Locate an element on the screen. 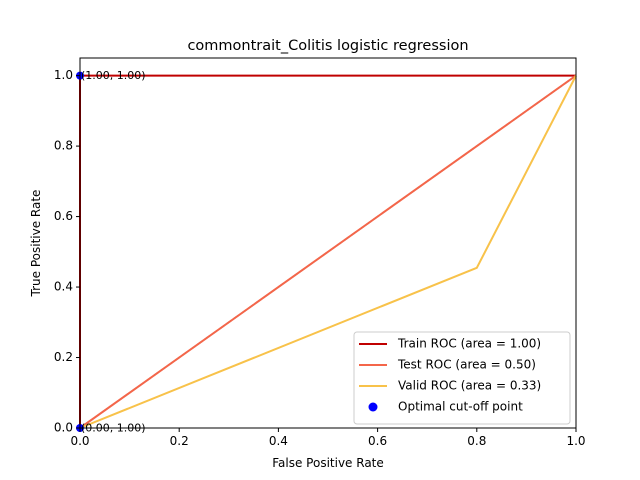 The image size is (640, 480). x-tick-label: 1.0 is located at coordinates (575, 441).